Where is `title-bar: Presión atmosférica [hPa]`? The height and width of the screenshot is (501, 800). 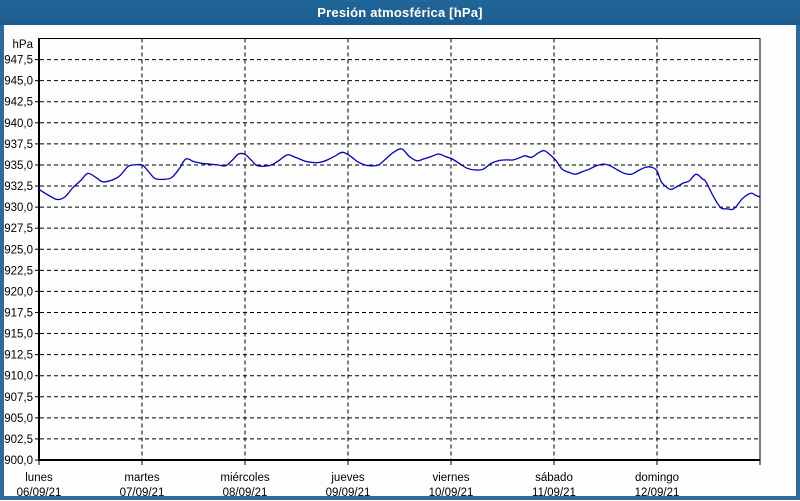
title-bar: Presión atmosférica [hPa] is located at coordinates (400, 12).